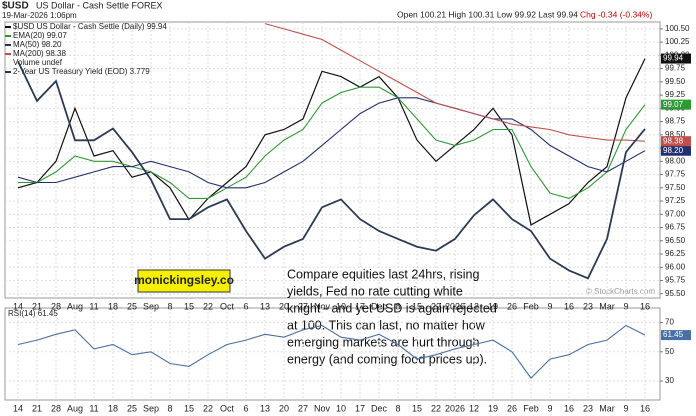  What do you see at coordinates (303, 408) in the screenshot?
I see `x-tick-label: 27` at bounding box center [303, 408].